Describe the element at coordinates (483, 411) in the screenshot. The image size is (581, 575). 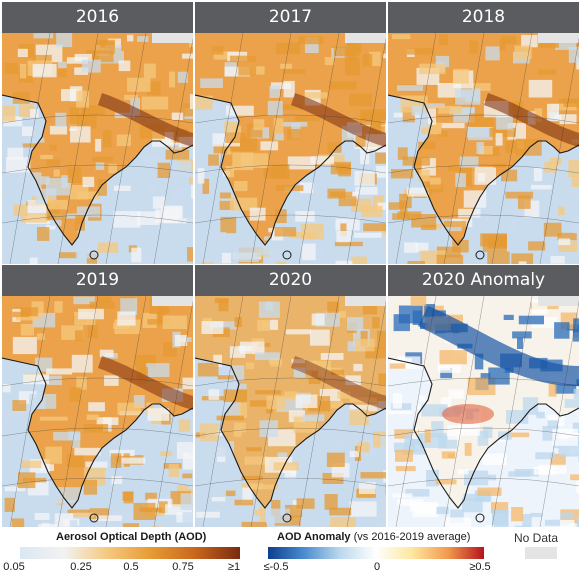
I see `anomaly-map` at that location.